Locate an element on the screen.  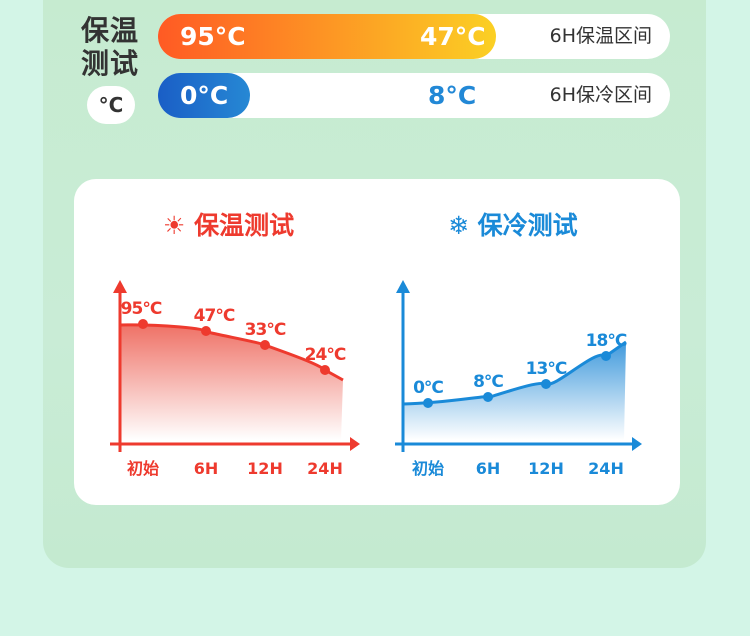
cold-start: 0°C is located at coordinates (204, 95).